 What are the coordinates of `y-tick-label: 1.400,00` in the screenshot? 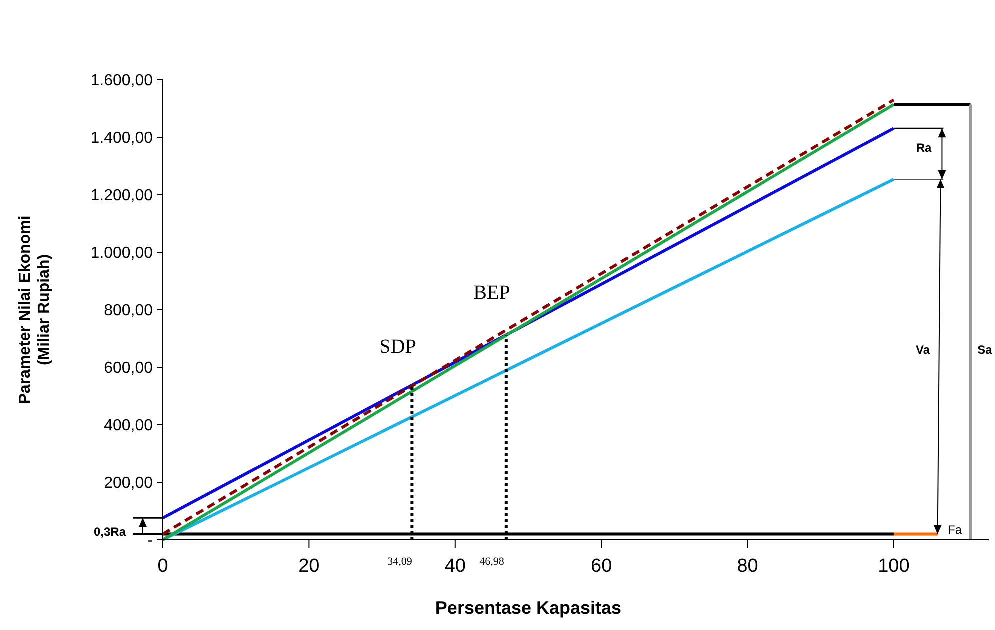 It's located at (122, 139).